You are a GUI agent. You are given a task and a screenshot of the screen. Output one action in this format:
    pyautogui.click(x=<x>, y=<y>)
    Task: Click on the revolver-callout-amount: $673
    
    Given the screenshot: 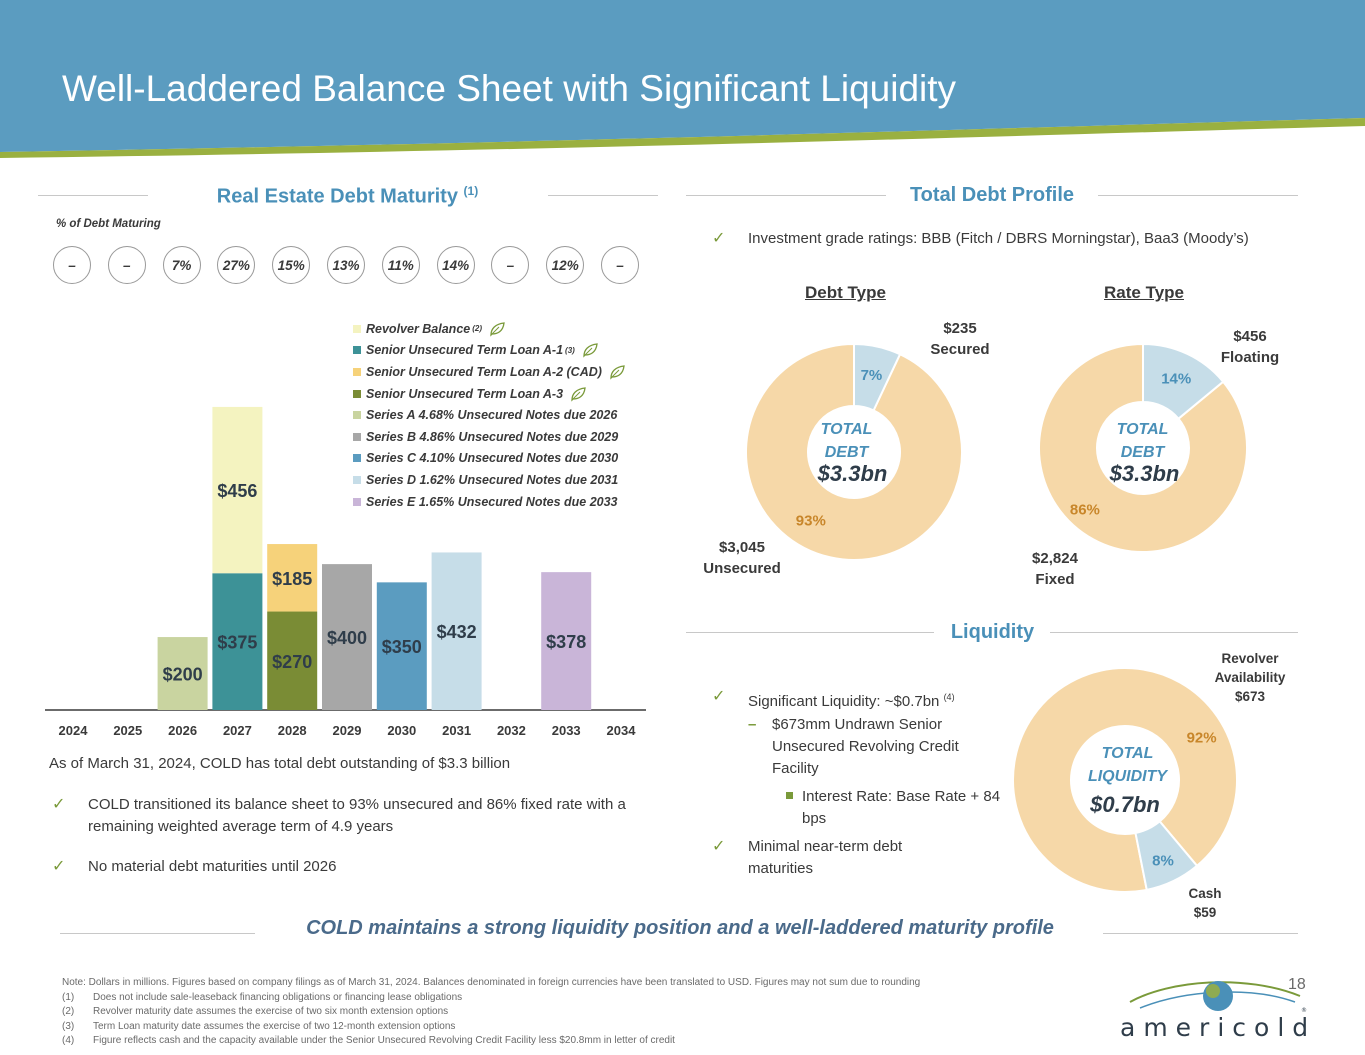 What is the action you would take?
    pyautogui.click(x=1250, y=696)
    